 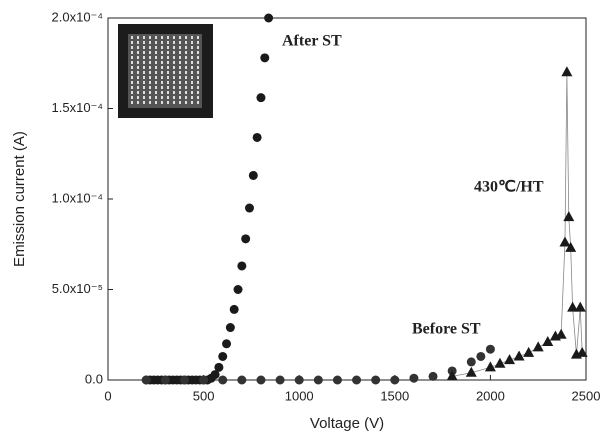 What do you see at coordinates (107, 395) in the screenshot?
I see `x-tick-label: 0` at bounding box center [107, 395].